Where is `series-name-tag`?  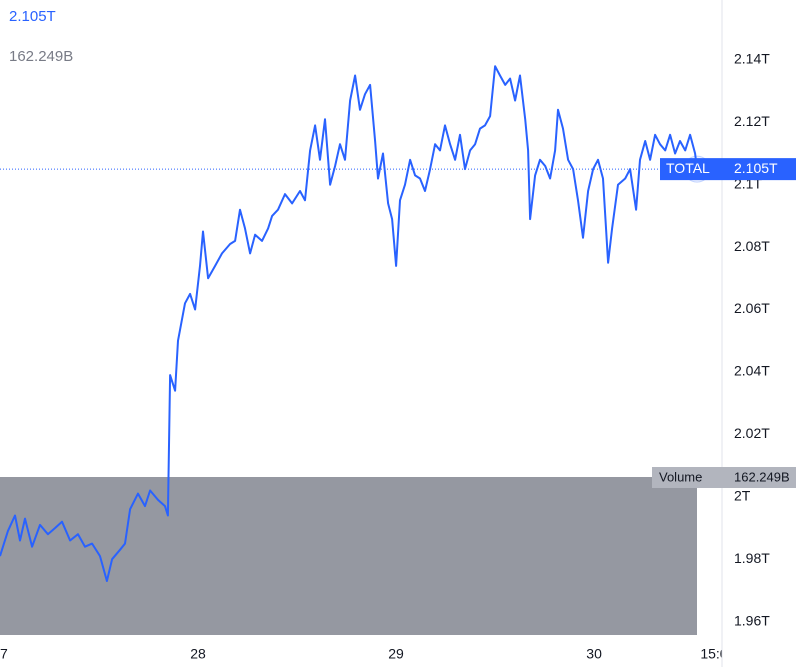
series-name-tag is located at coordinates (691, 169).